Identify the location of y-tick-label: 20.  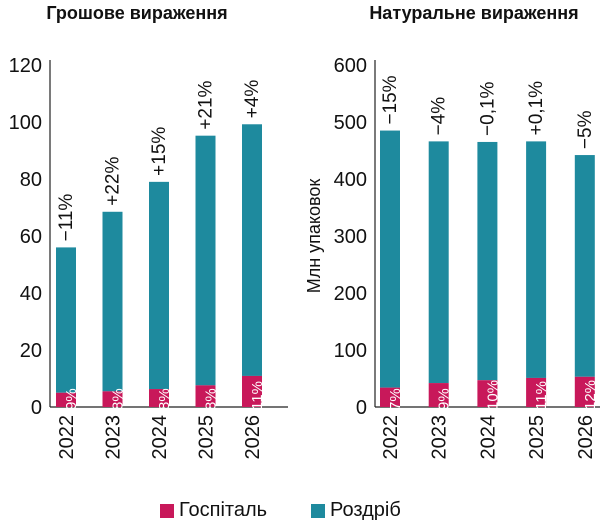
(31, 351).